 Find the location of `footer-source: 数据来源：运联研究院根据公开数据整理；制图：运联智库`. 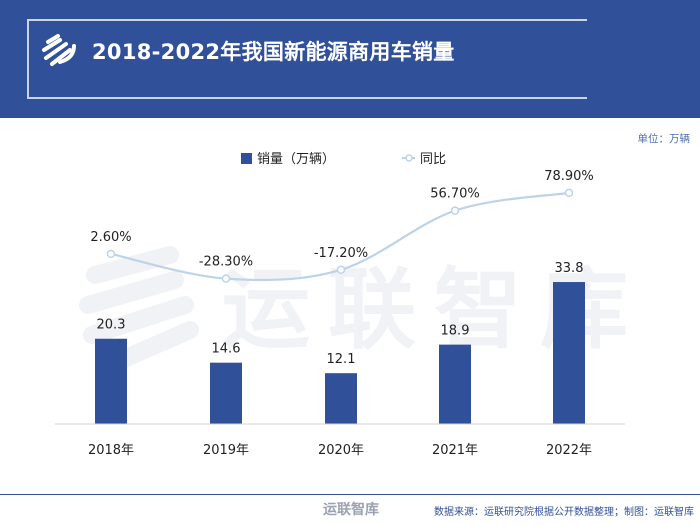

footer-source: 数据来源：运联研究院根据公开数据整理；制图：运联智库 is located at coordinates (564, 512).